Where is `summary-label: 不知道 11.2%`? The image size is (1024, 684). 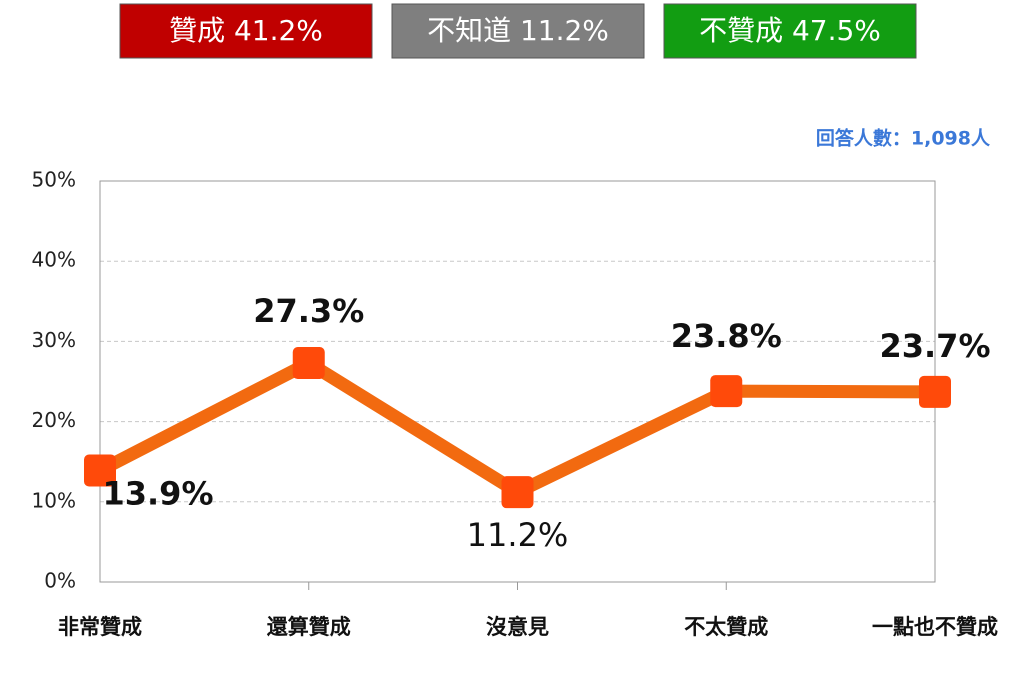 summary-label: 不知道 11.2% is located at coordinates (518, 30).